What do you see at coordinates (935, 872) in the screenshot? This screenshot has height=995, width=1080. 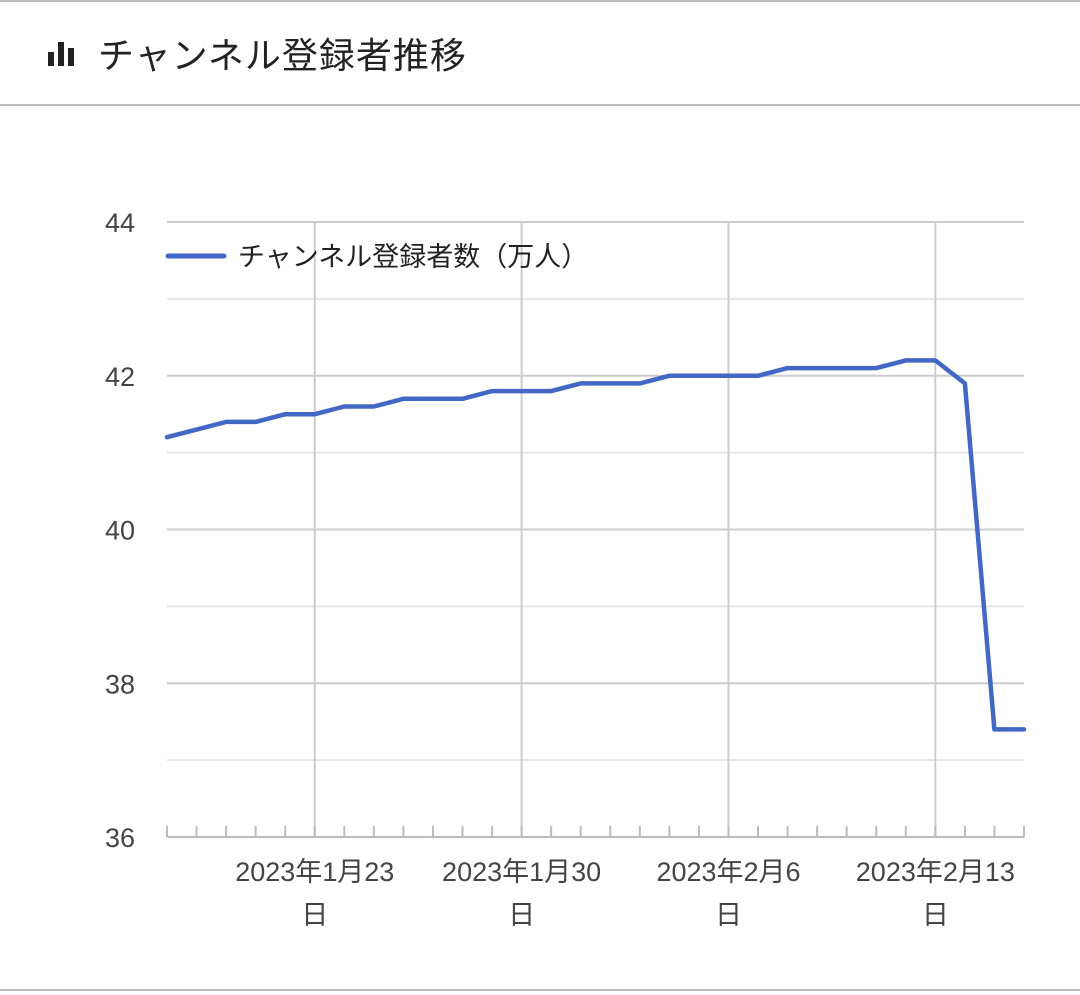 I see `x-tick-label: 2023年2月13` at bounding box center [935, 872].